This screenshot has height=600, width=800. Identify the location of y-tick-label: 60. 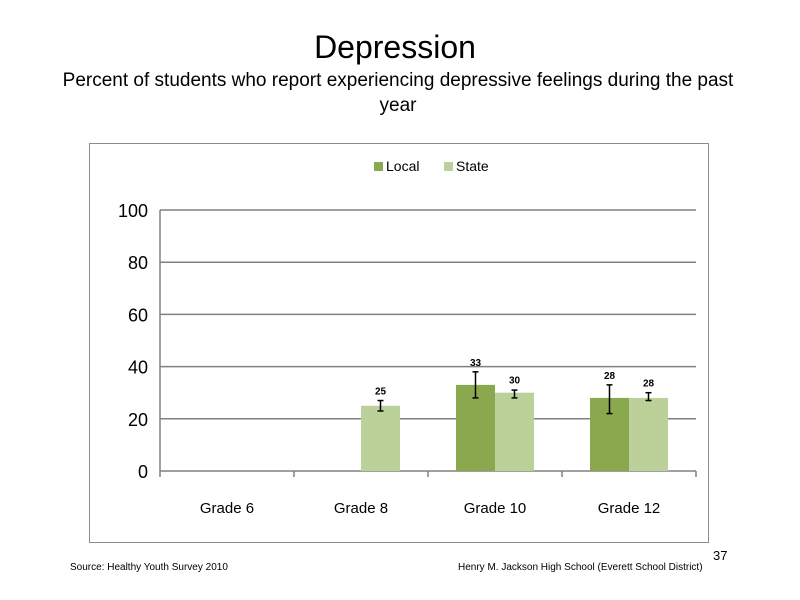
(138, 315).